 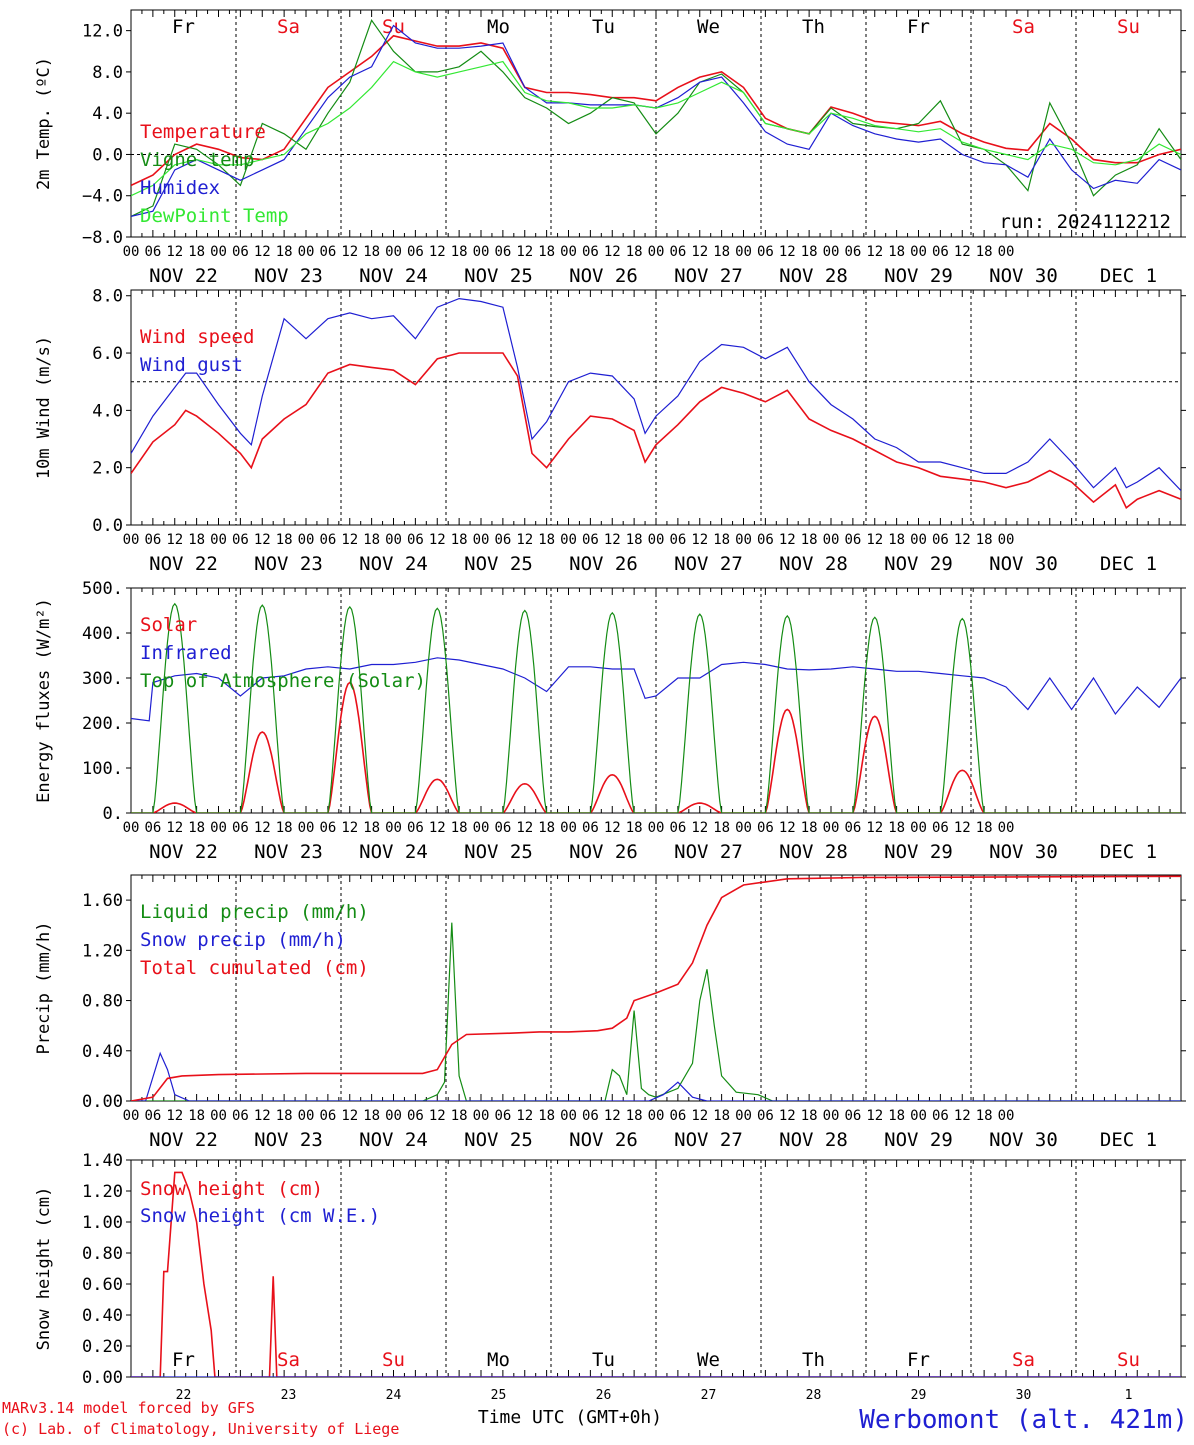 I want to click on plot-frame, so click(x=656, y=700).